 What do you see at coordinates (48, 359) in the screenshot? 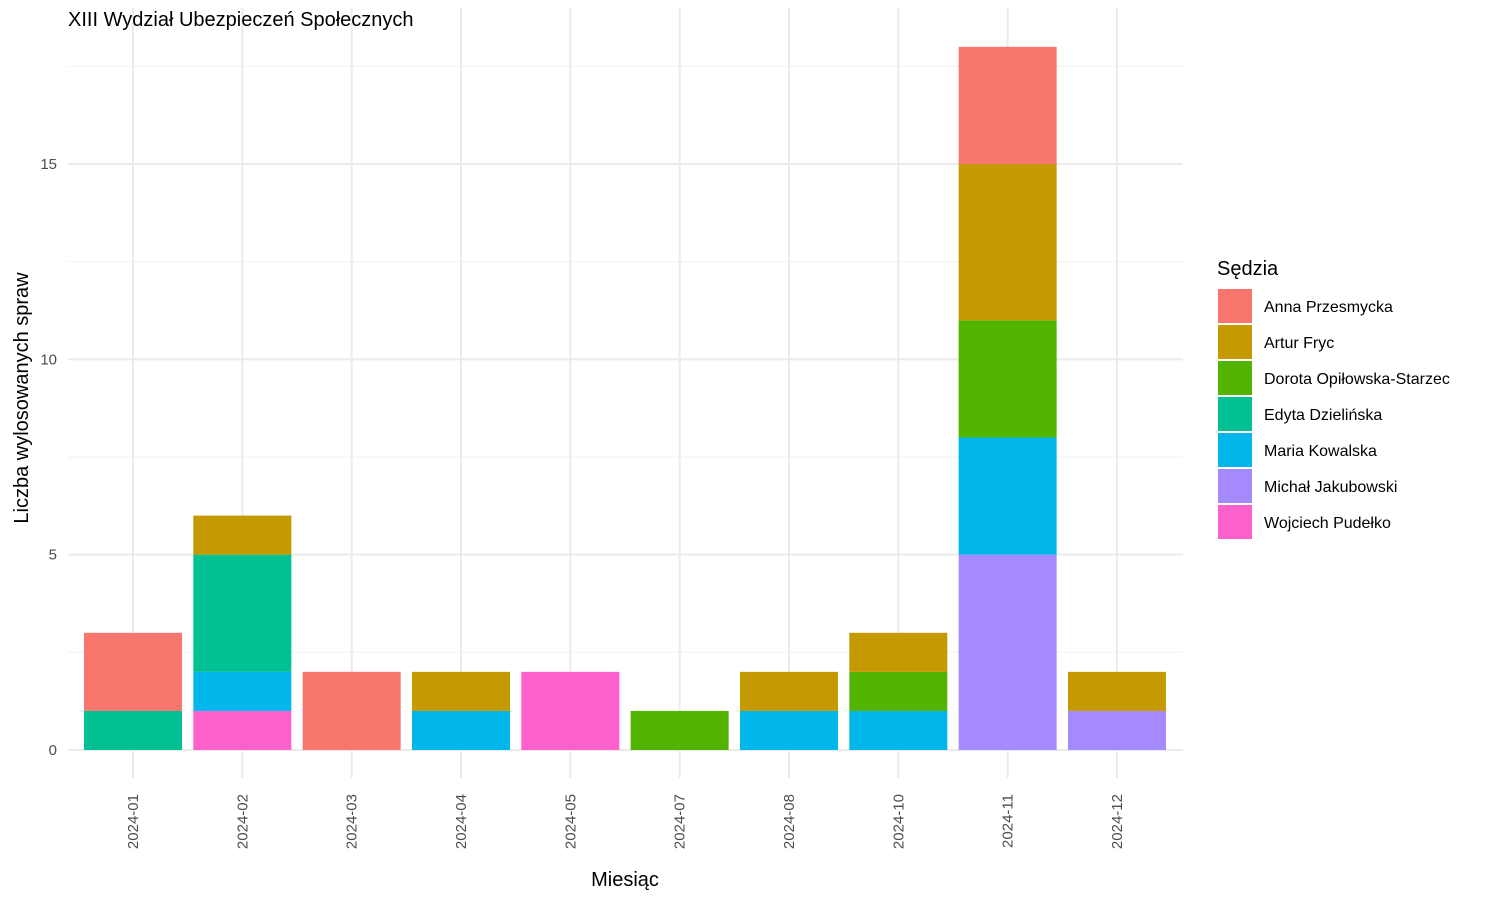
I see `y-tick-label: 10` at bounding box center [48, 359].